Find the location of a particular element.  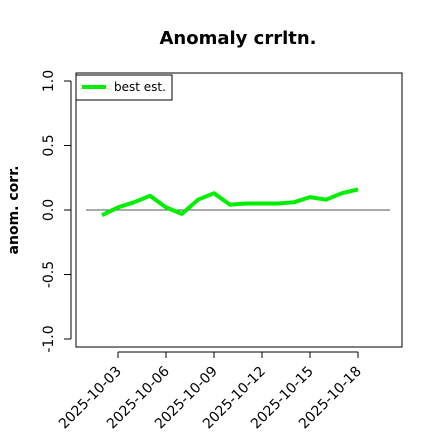

y-axis-label: anom. corr. is located at coordinates (14, 210).